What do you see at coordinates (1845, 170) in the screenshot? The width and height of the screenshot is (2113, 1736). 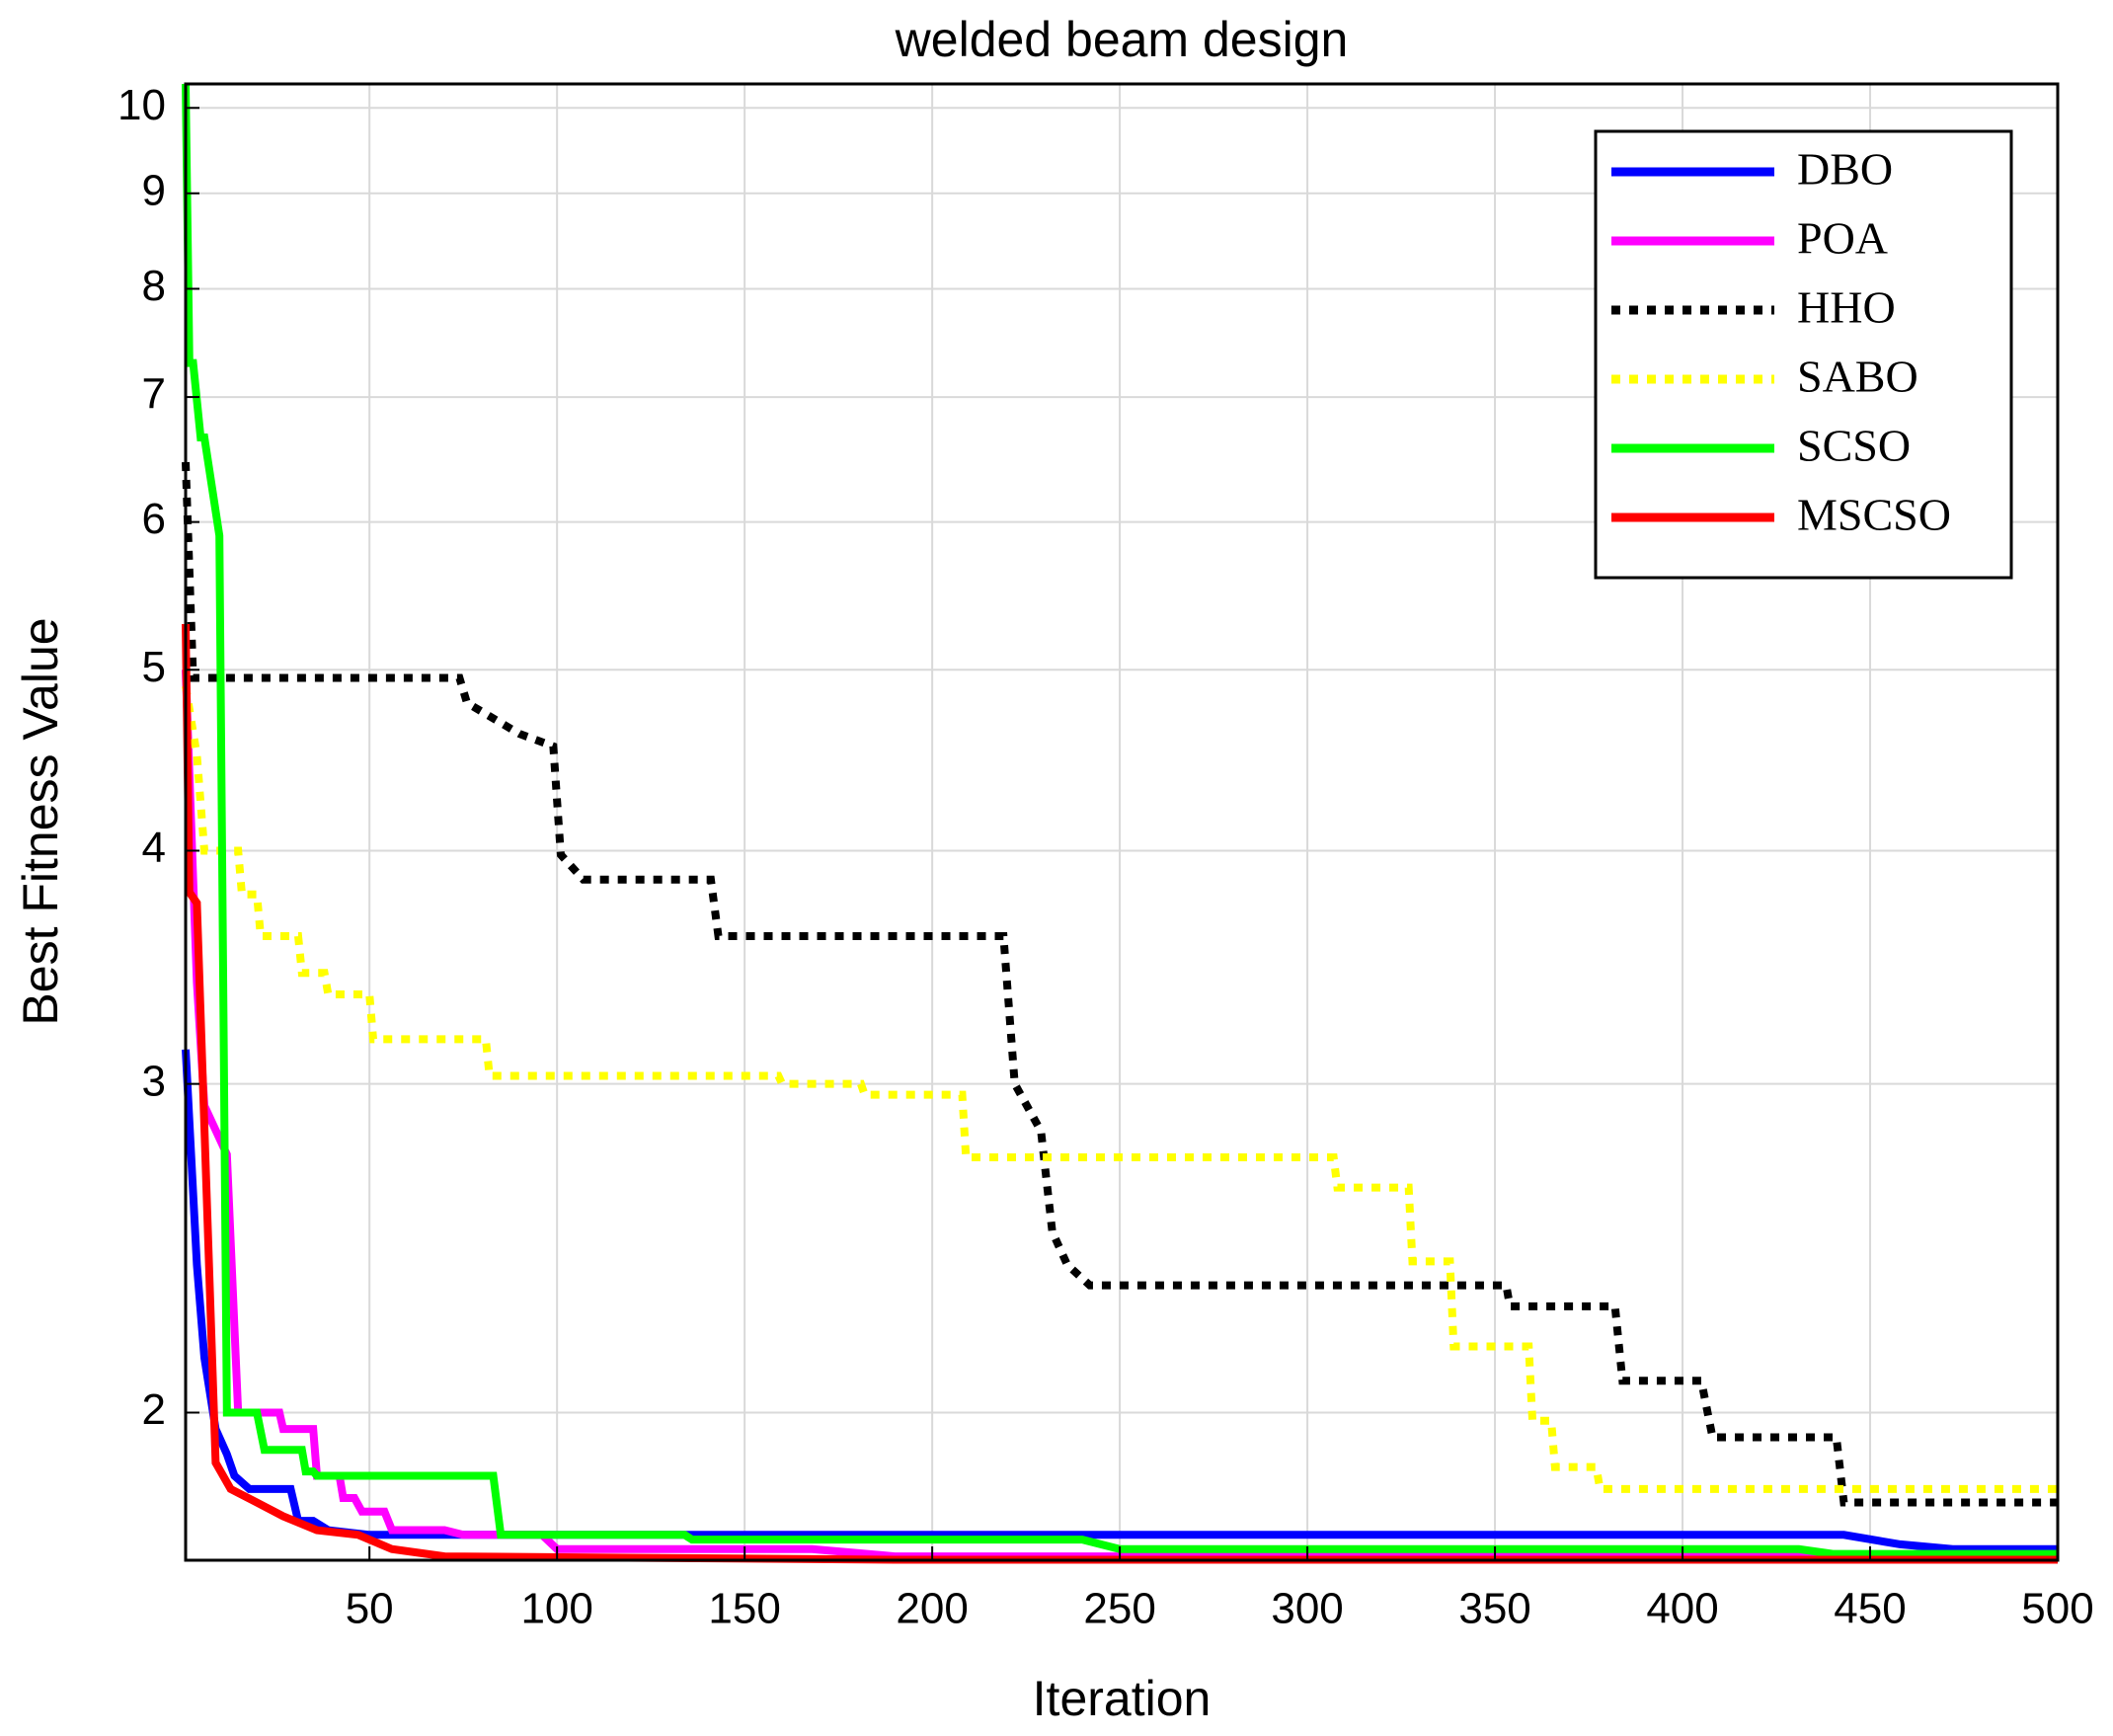 I see `legend-label: DBO` at bounding box center [1845, 170].